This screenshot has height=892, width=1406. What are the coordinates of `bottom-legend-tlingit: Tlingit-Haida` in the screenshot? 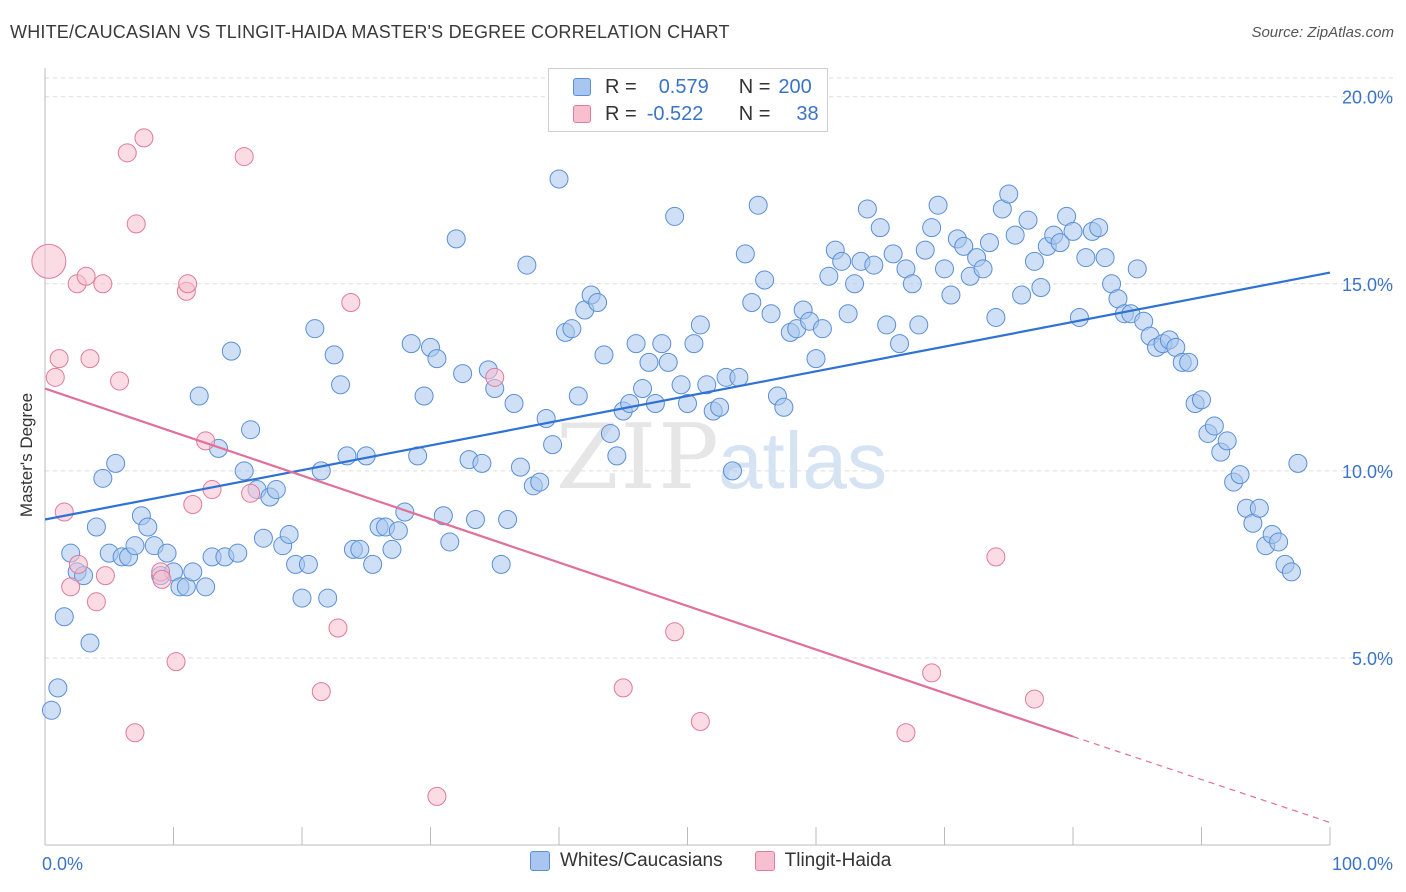 It's located at (822, 861).